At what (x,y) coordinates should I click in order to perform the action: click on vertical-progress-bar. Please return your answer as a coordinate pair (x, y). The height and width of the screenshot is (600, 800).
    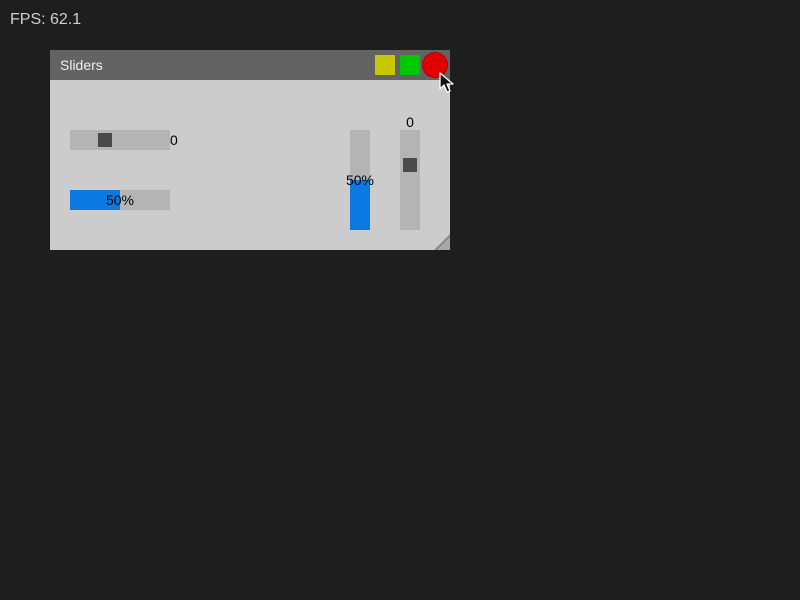
    Looking at the image, I should click on (360, 180).